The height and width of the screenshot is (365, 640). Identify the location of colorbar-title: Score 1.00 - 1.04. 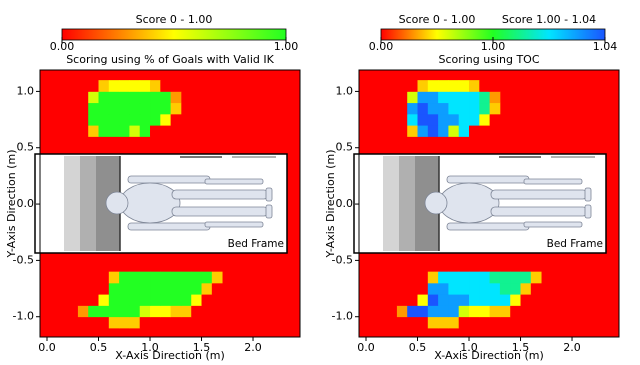
(549, 19).